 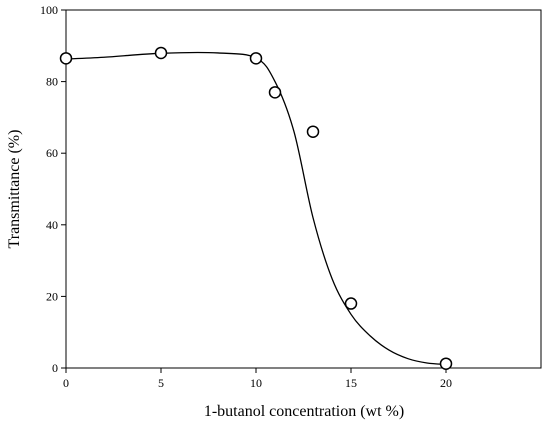 What do you see at coordinates (55, 368) in the screenshot?
I see `y-tick-label: 0` at bounding box center [55, 368].